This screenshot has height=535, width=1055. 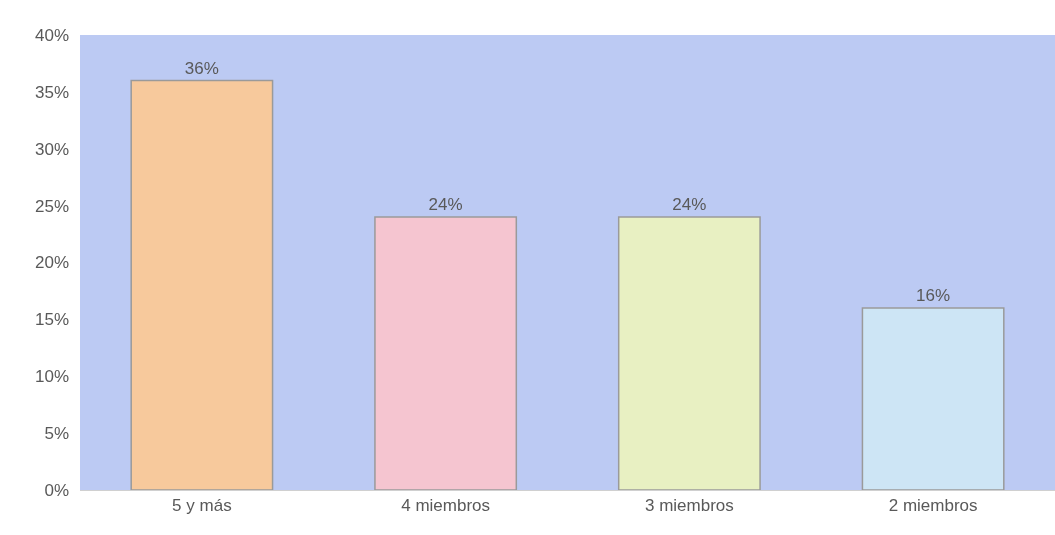 I want to click on y-tick-label: 30%, so click(x=51, y=149).